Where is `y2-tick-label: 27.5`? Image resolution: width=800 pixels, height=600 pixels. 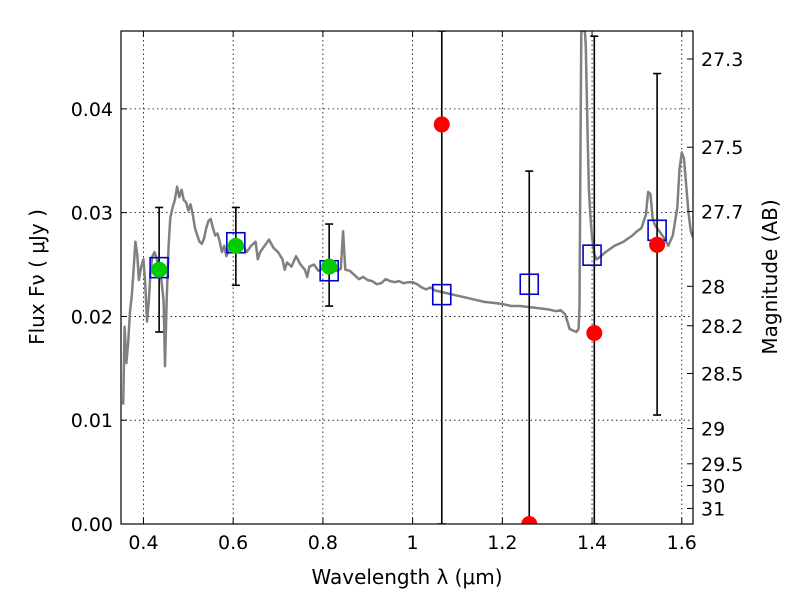 y2-tick-label: 27.5 is located at coordinates (722, 148).